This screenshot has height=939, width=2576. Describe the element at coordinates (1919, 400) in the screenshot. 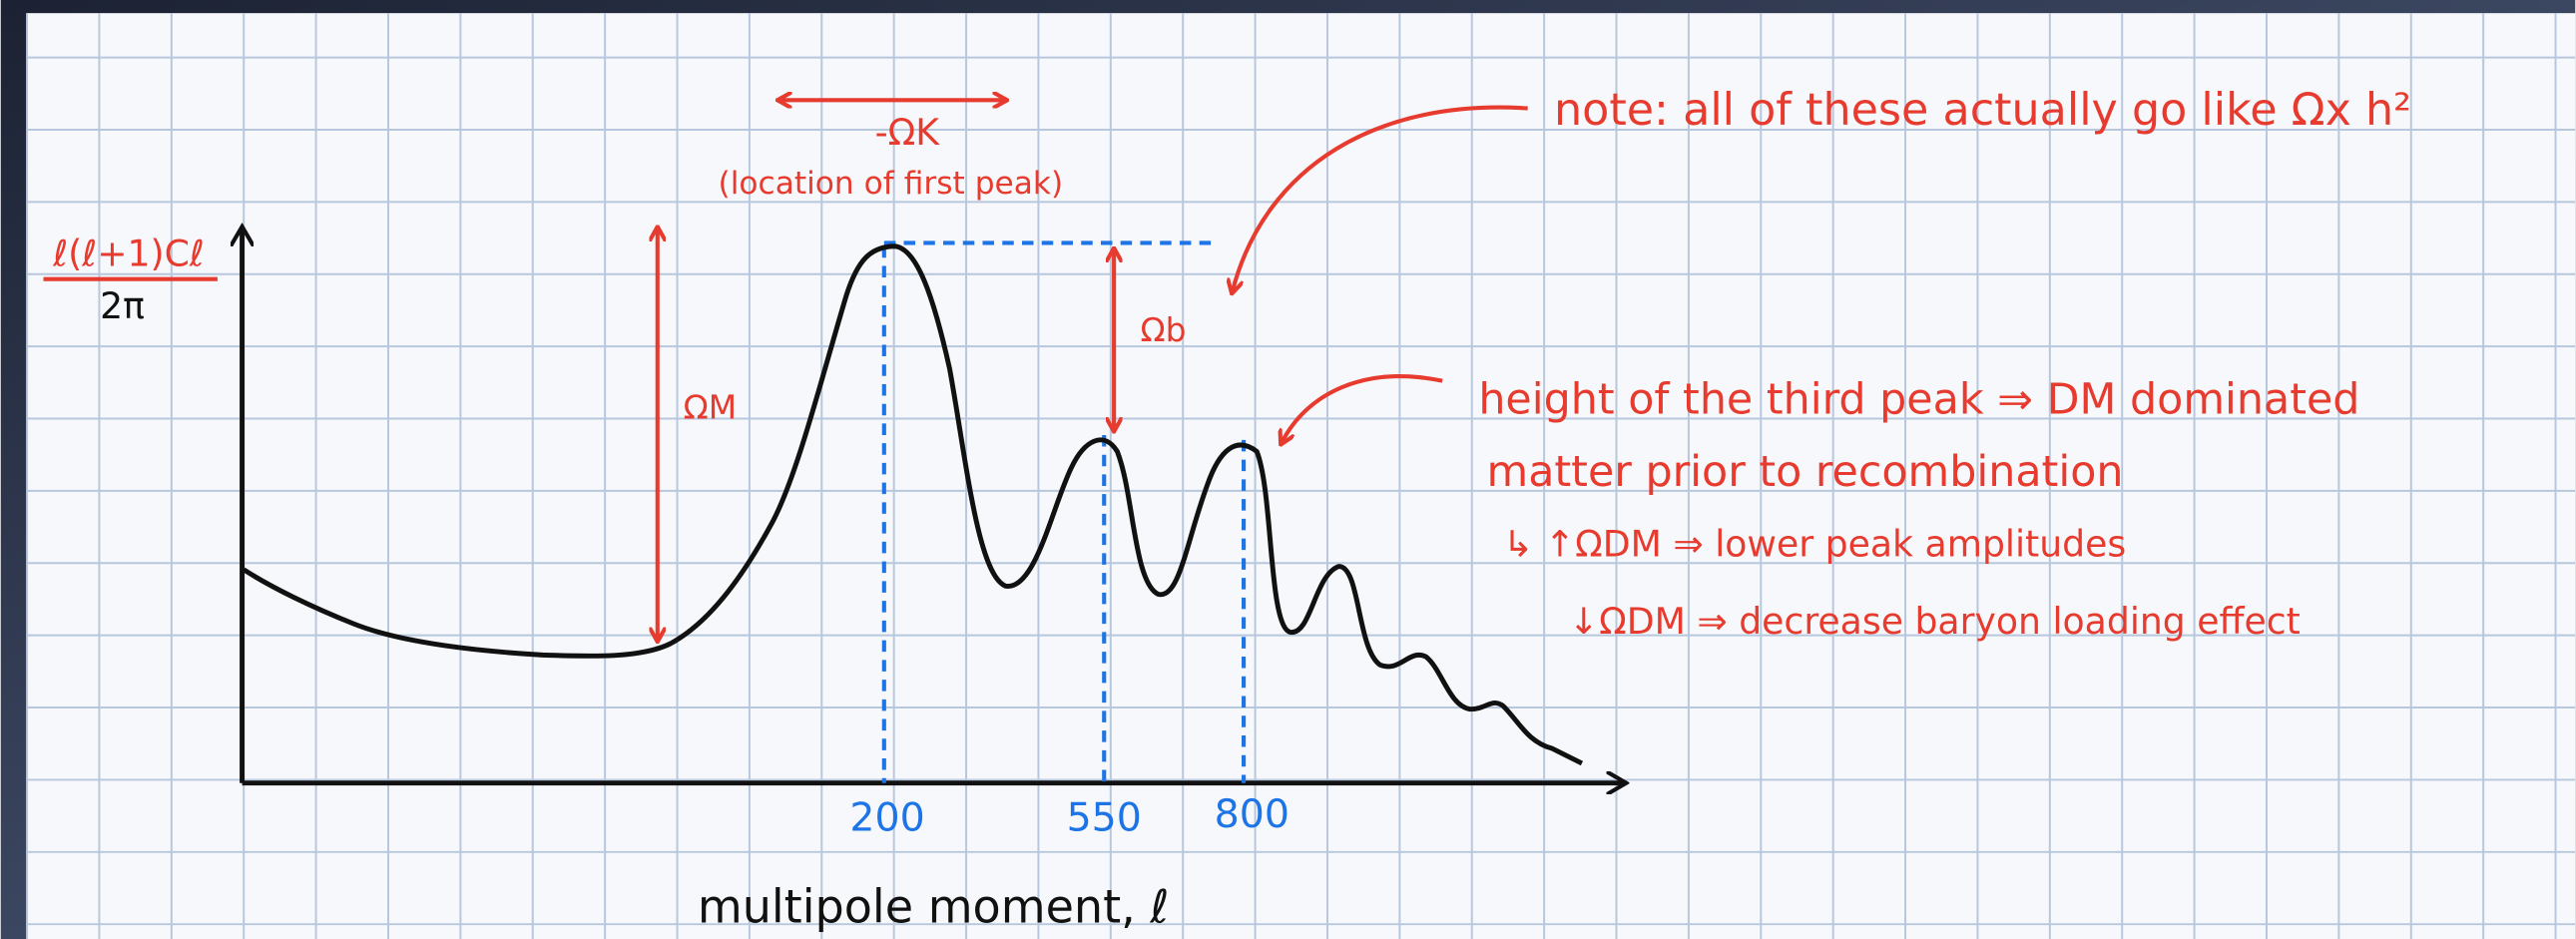

I see `third-peak-note: height of the third peak ⇒ DM dominated` at that location.